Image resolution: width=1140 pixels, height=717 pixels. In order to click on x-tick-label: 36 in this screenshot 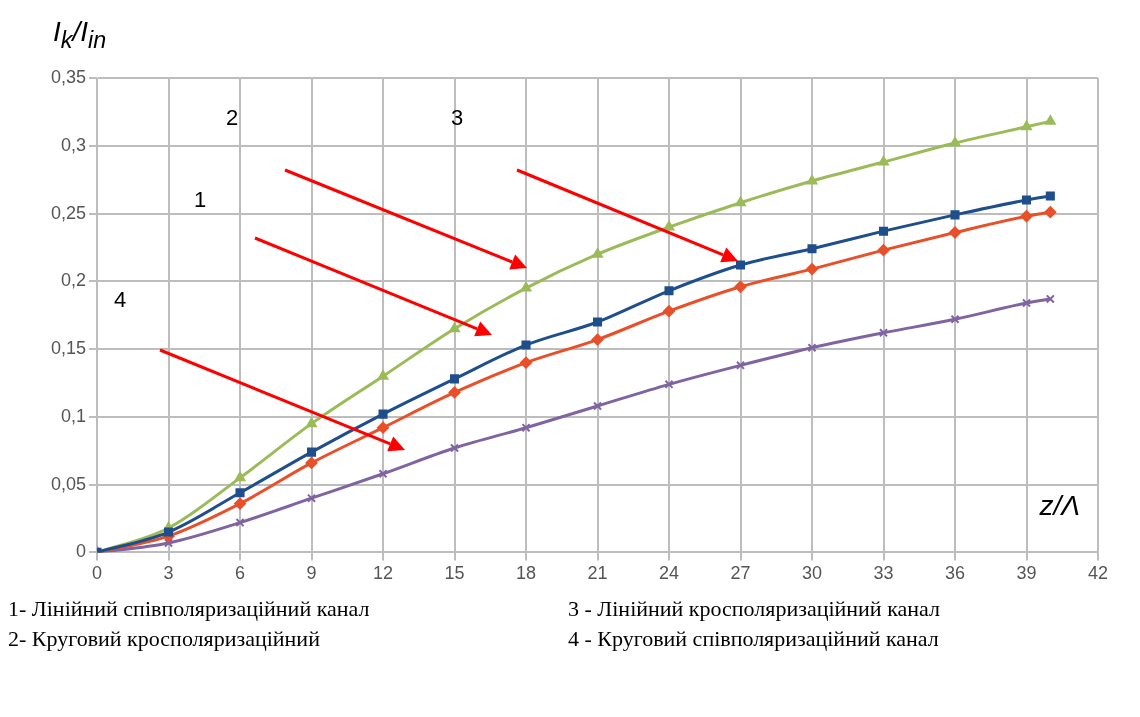, I will do `click(955, 573)`.